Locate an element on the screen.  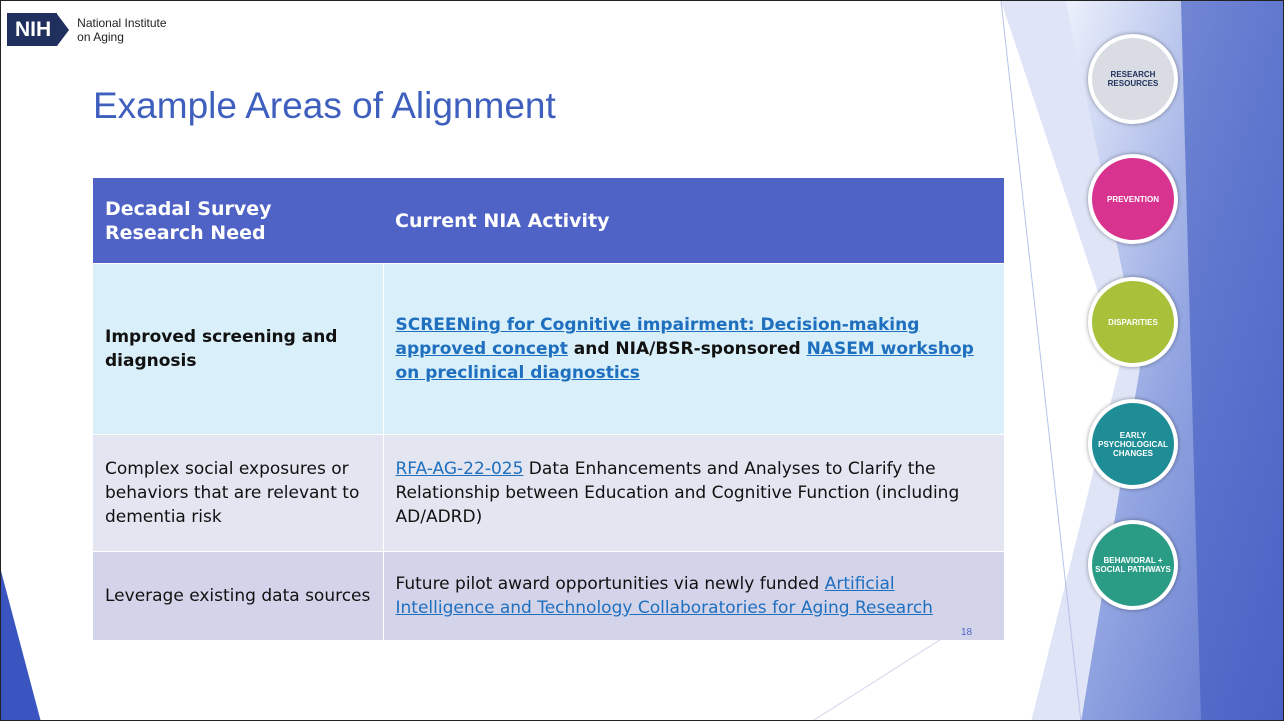
logo-mark: NIH is located at coordinates (32, 29).